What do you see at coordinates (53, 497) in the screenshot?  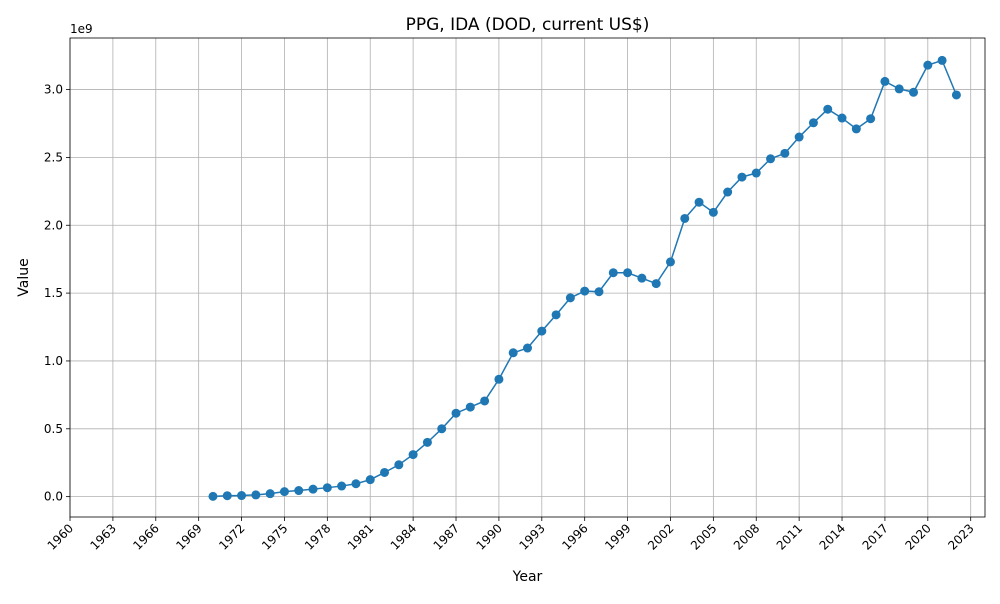 I see `y-tick-label: 0.0` at bounding box center [53, 497].